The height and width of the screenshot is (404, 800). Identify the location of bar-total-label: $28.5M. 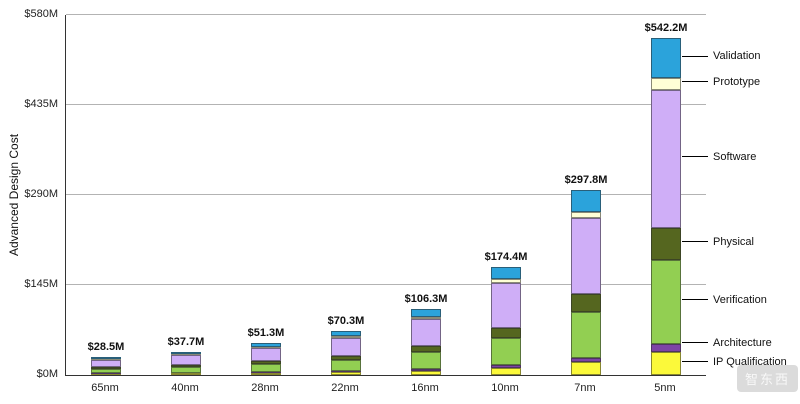
(106, 347).